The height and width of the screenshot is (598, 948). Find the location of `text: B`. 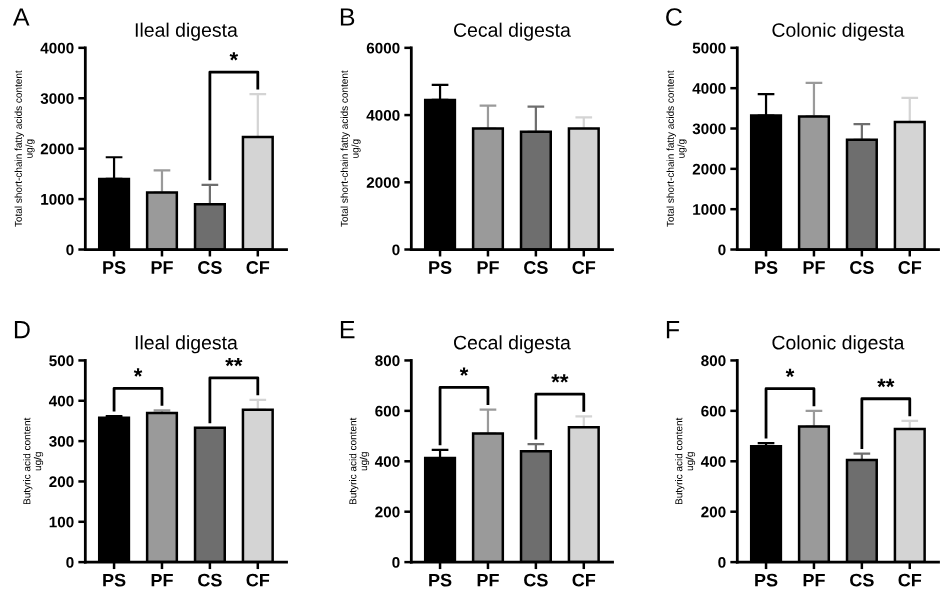

text: B is located at coordinates (347, 17).